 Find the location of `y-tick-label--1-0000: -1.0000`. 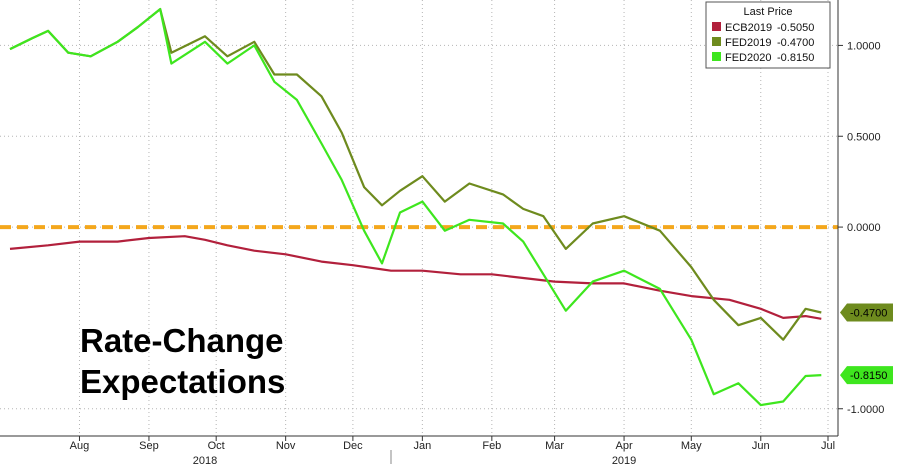

y-tick-label--1-0000: -1.0000 is located at coordinates (865, 410).